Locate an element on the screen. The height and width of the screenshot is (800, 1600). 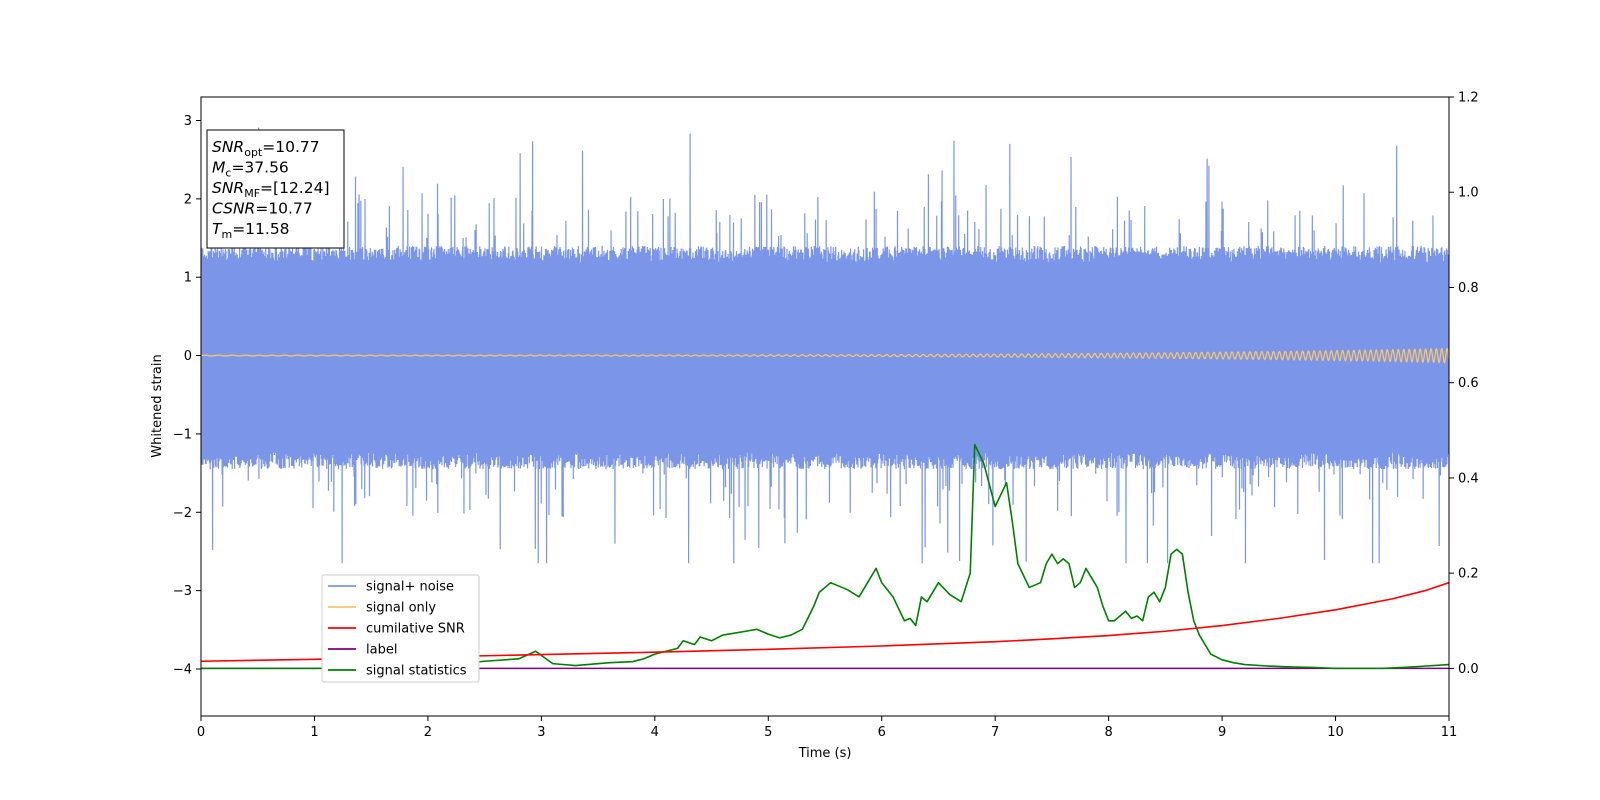
annotation-line: Tm=11.58 is located at coordinates (251, 230).